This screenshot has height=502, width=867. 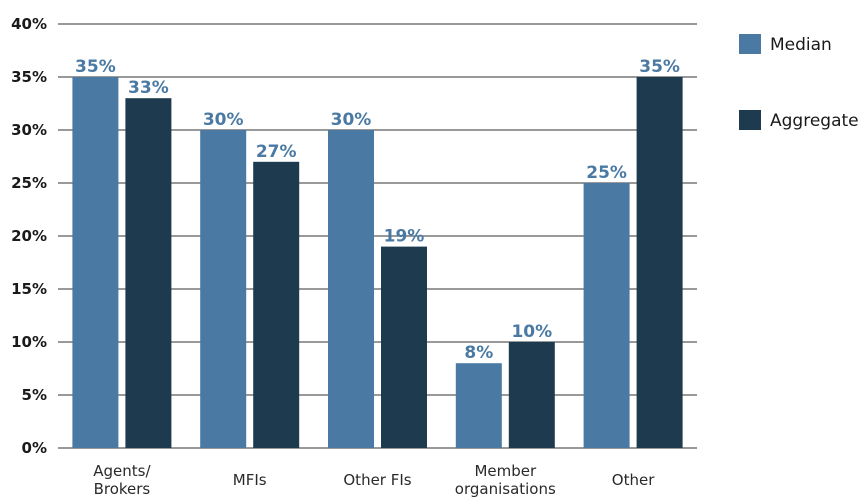 What do you see at coordinates (531, 332) in the screenshot?
I see `data-label-aggregate-3: 10%` at bounding box center [531, 332].